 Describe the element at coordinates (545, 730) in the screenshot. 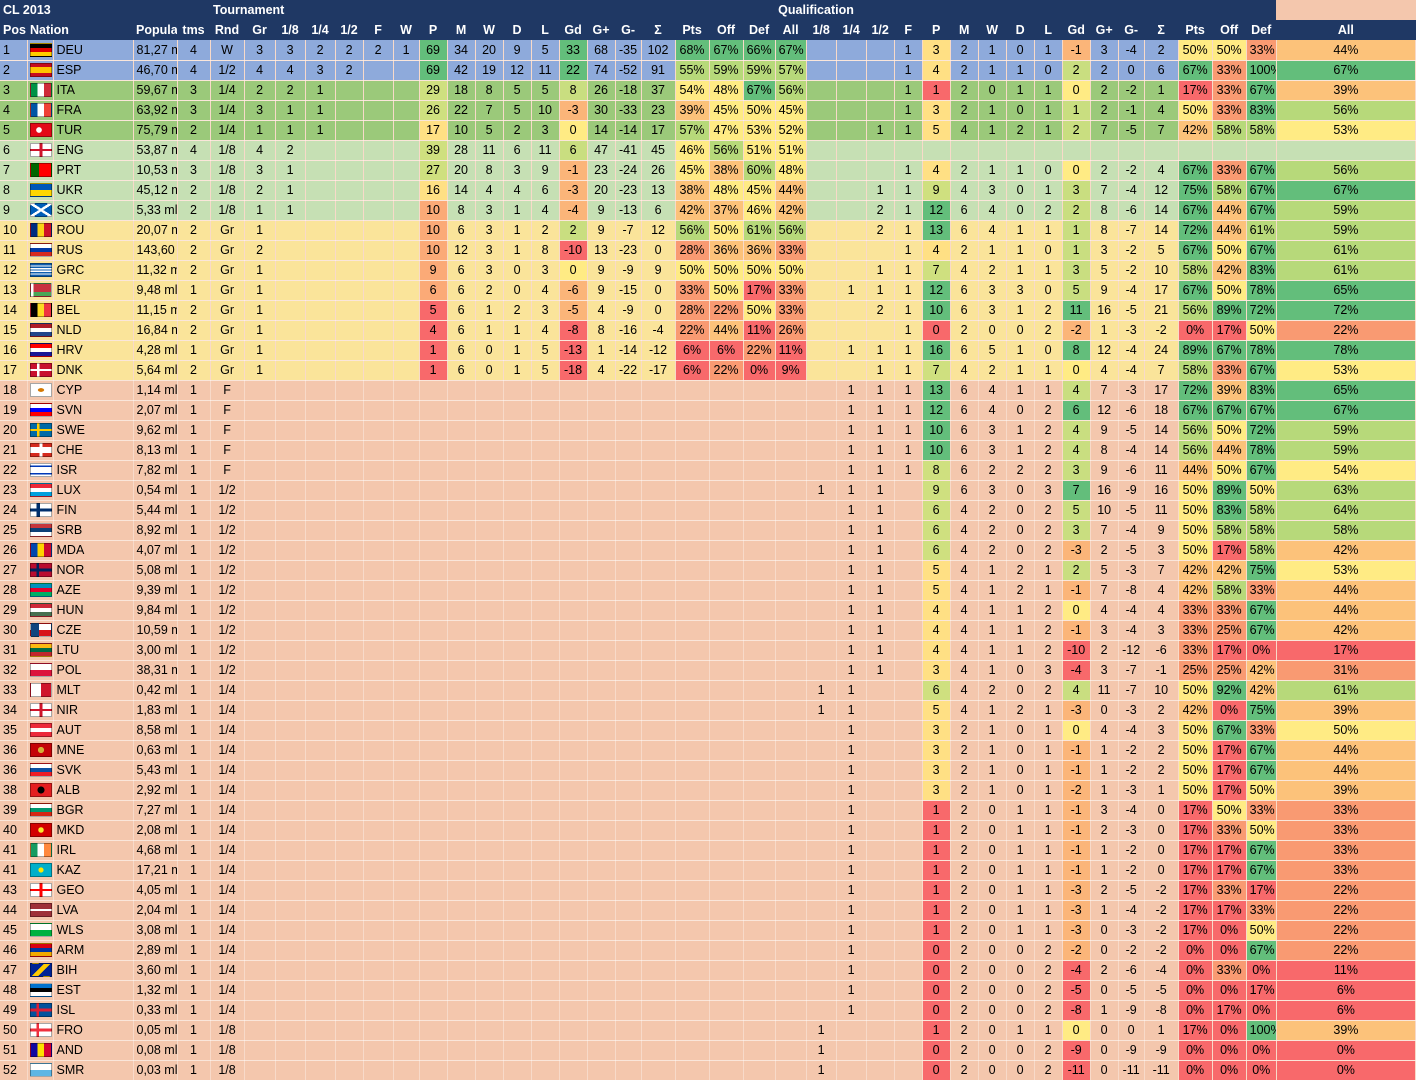

I see `cell-tl` at that location.